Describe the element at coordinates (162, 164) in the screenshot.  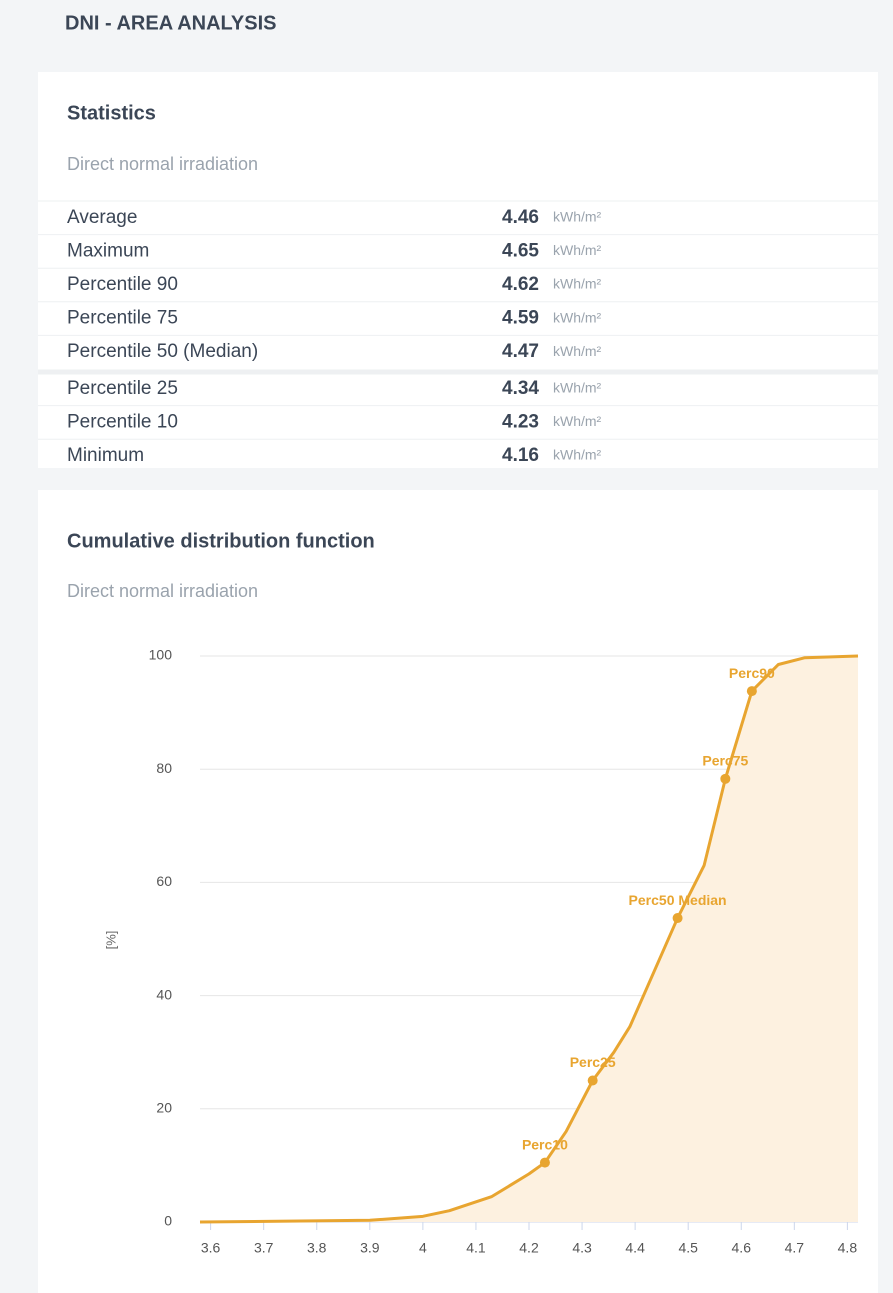
I see `card-subtitle: Direct normal irradiation` at that location.